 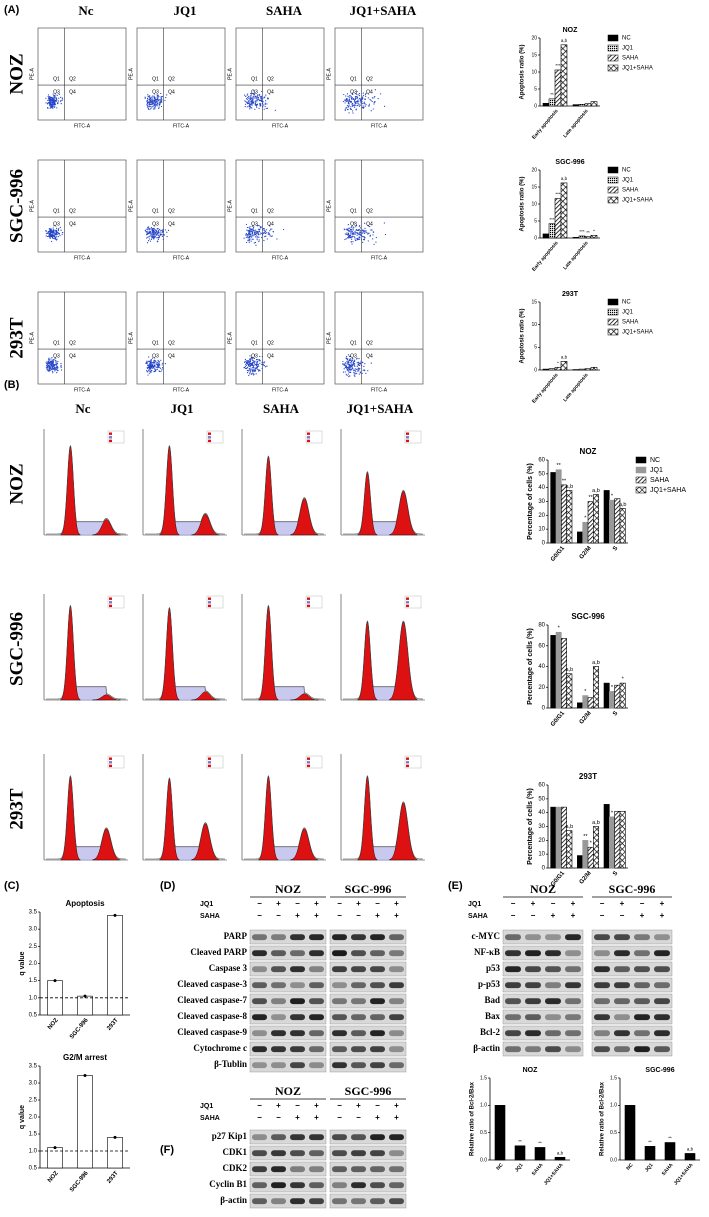 I want to click on y-tick-label: 1.0, so click(x=483, y=1106).